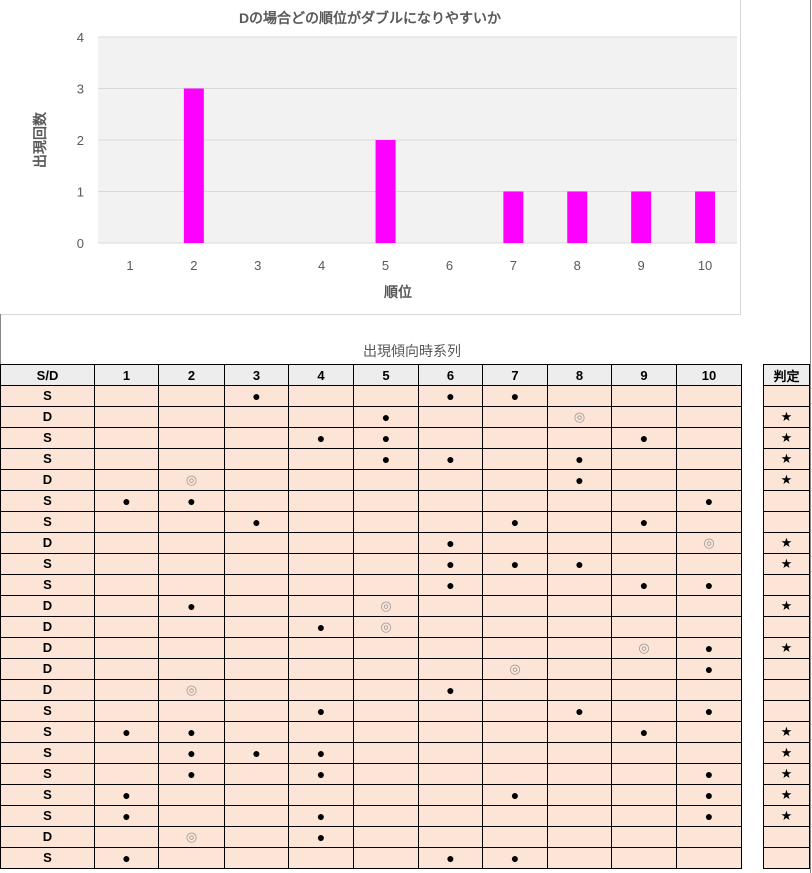  What do you see at coordinates (257, 265) in the screenshot?
I see `x-tick-label: 3` at bounding box center [257, 265].